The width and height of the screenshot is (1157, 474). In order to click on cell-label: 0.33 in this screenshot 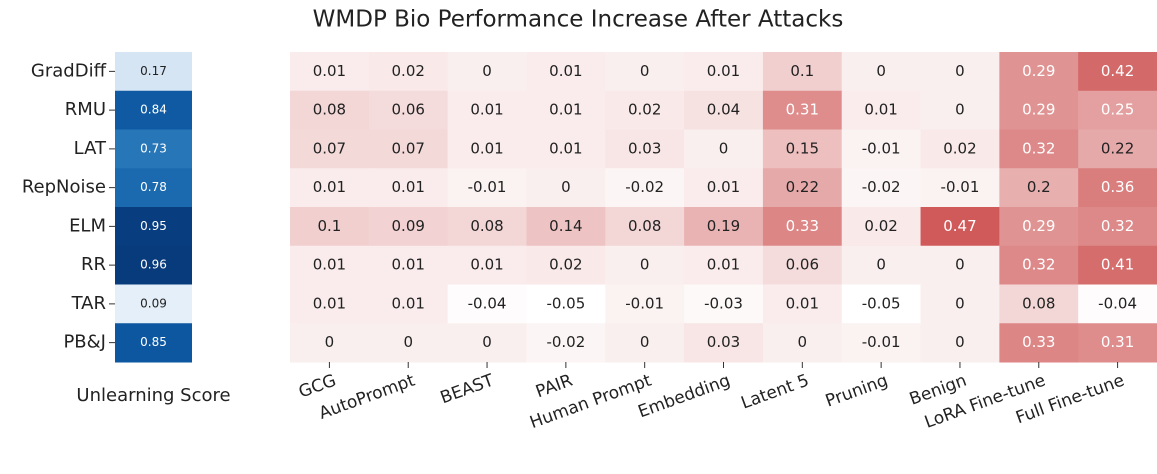, I will do `click(802, 226)`.